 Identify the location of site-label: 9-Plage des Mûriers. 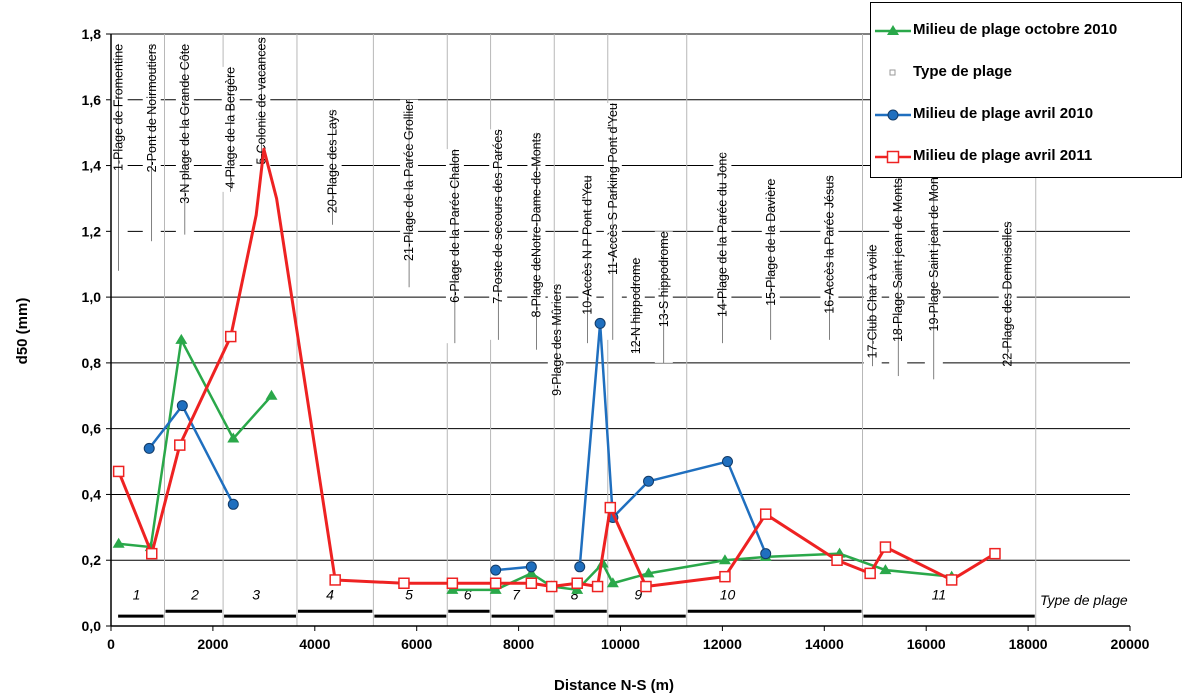
(557, 340).